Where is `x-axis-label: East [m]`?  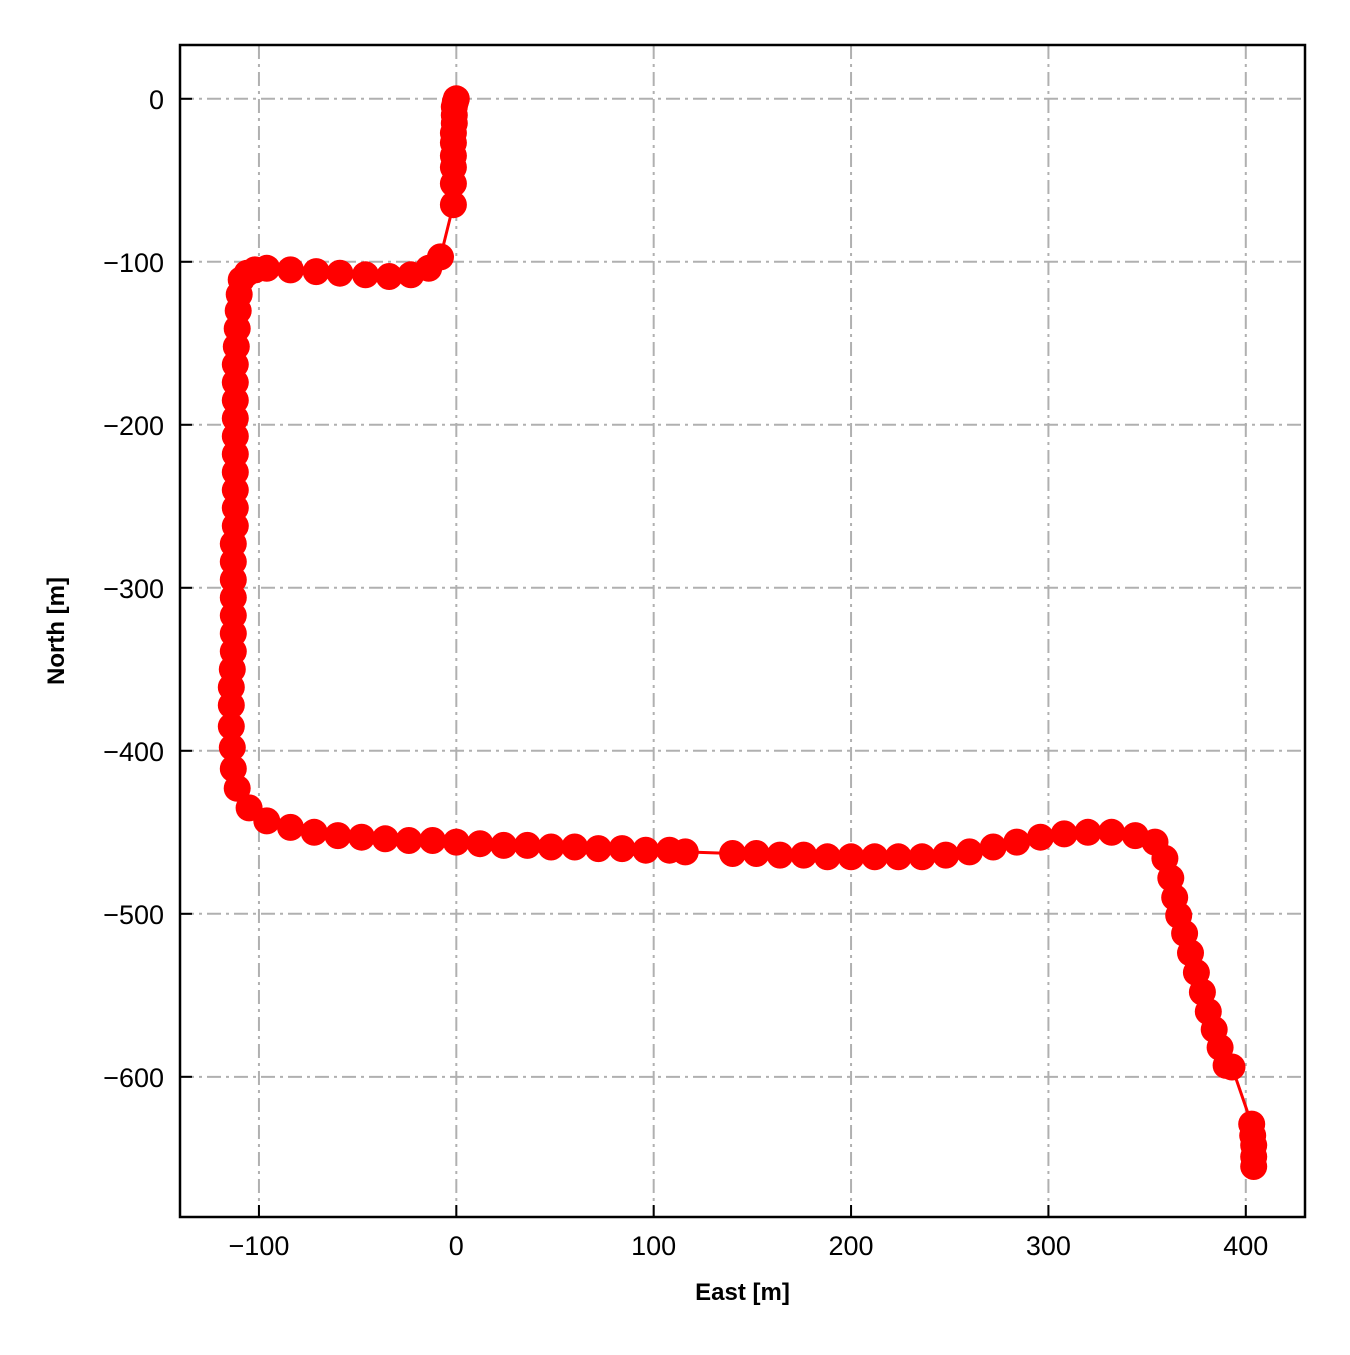
x-axis-label: East [m] is located at coordinates (742, 1292).